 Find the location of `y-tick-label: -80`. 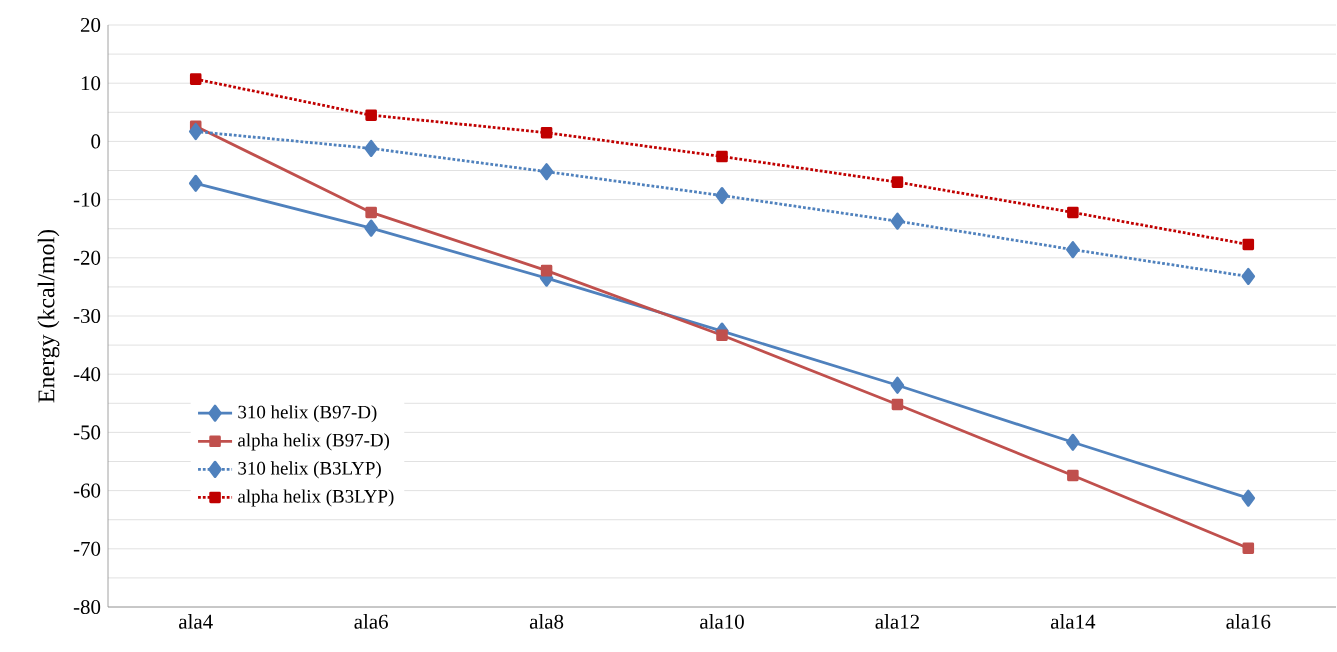

y-tick-label: -80 is located at coordinates (87, 607).